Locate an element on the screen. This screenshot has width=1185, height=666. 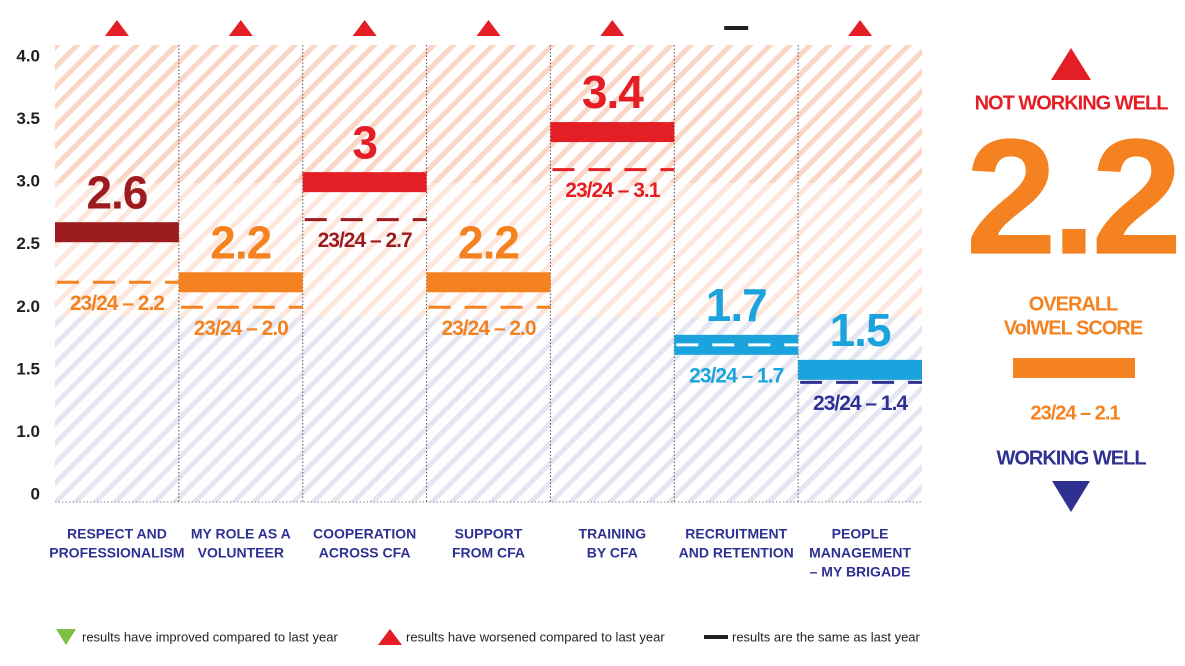
previous-label: 23/24 – 1.7 is located at coordinates (736, 375).